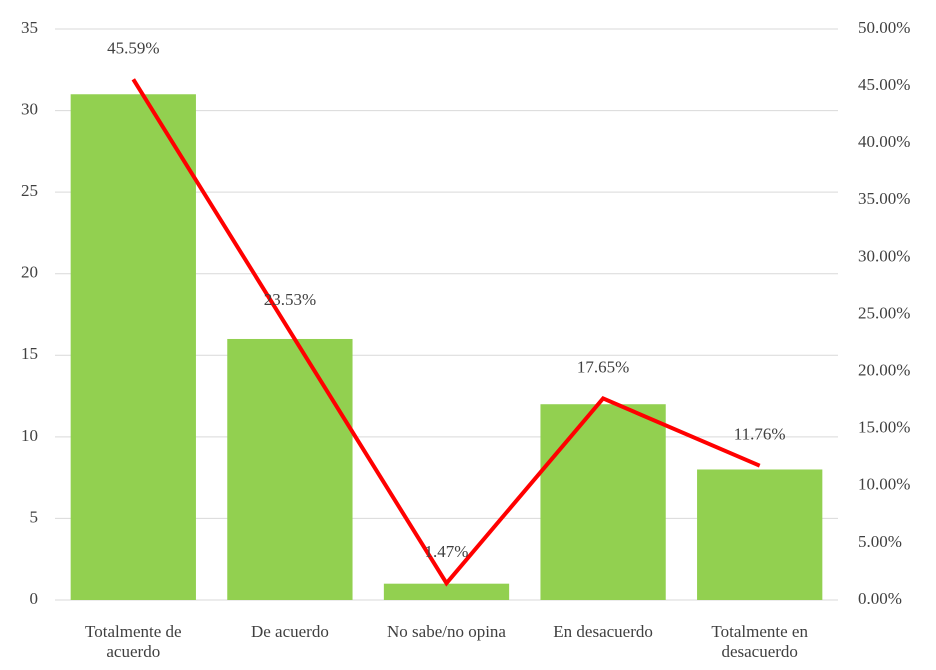 The height and width of the screenshot is (670, 936). What do you see at coordinates (884, 198) in the screenshot?
I see `y2-tick-label: 35.00%` at bounding box center [884, 198].